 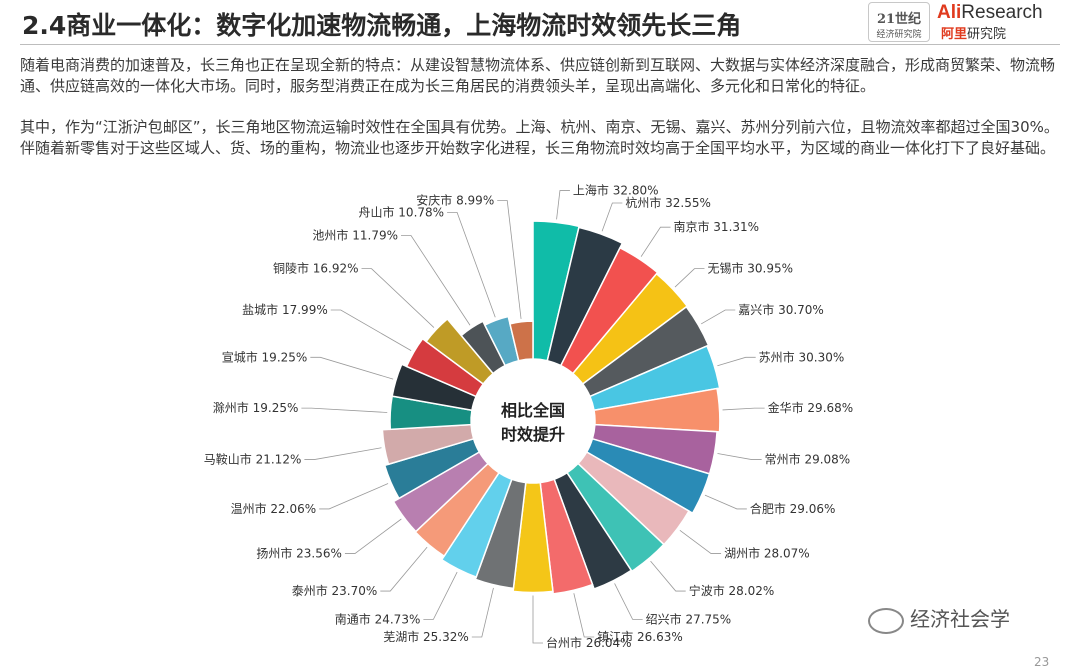 What do you see at coordinates (886, 620) in the screenshot?
I see `wechat-icon` at bounding box center [886, 620].